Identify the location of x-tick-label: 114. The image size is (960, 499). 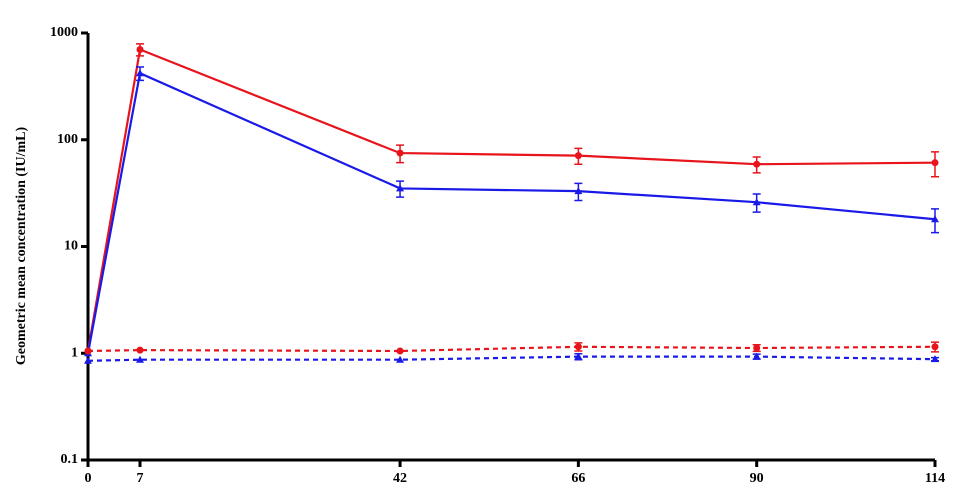
(935, 478).